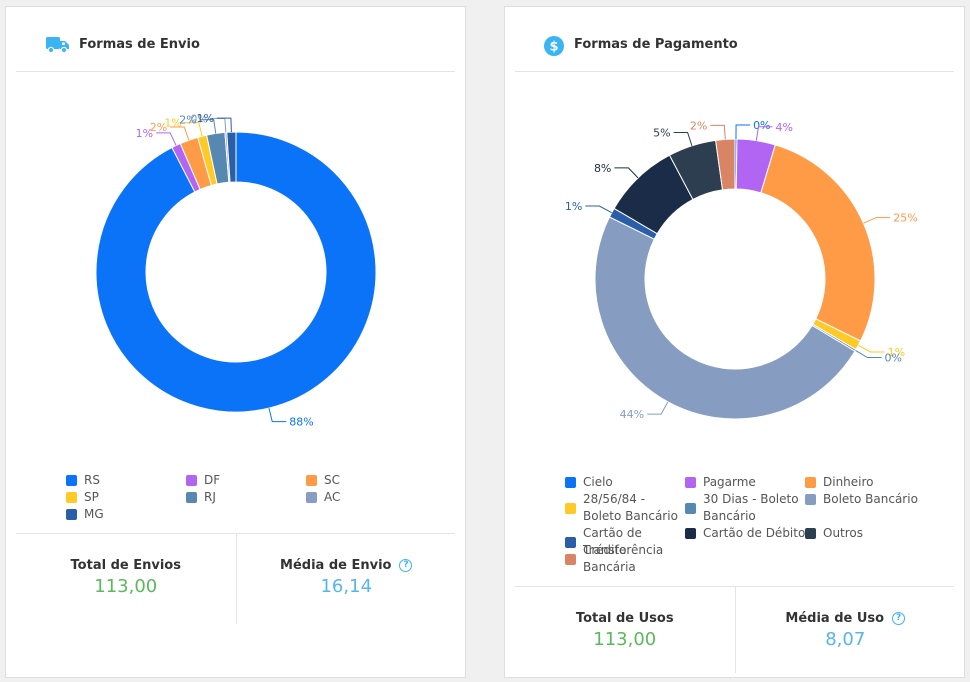 The image size is (970, 682). I want to click on legend-label: Cartão de Débito, so click(754, 533).